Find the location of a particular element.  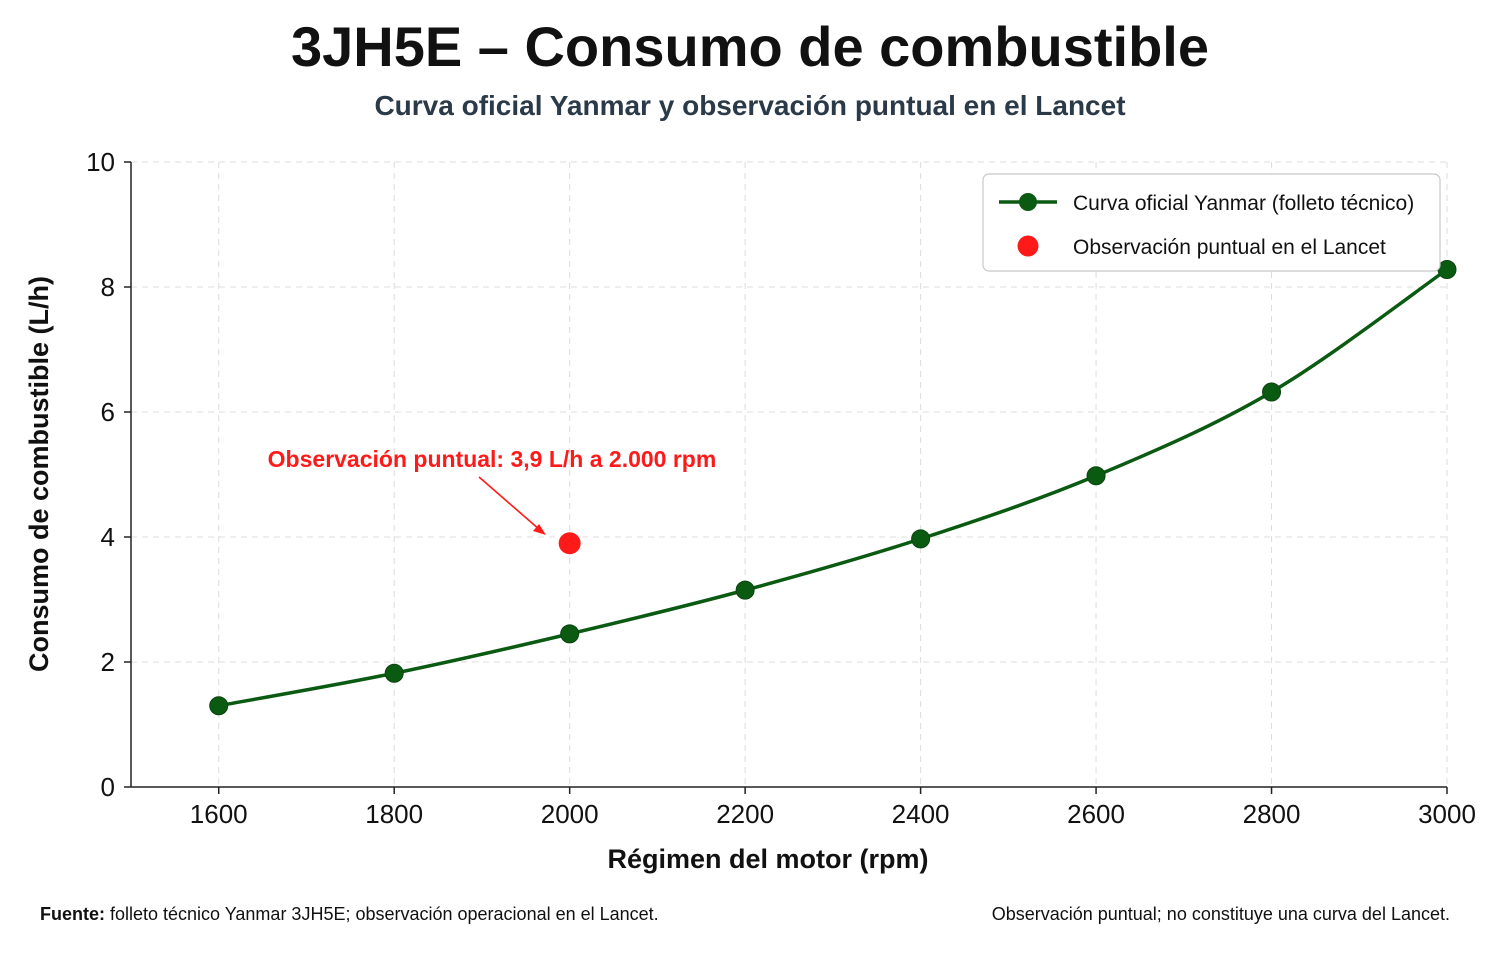

y-tick-label: 0 is located at coordinates (108, 787).